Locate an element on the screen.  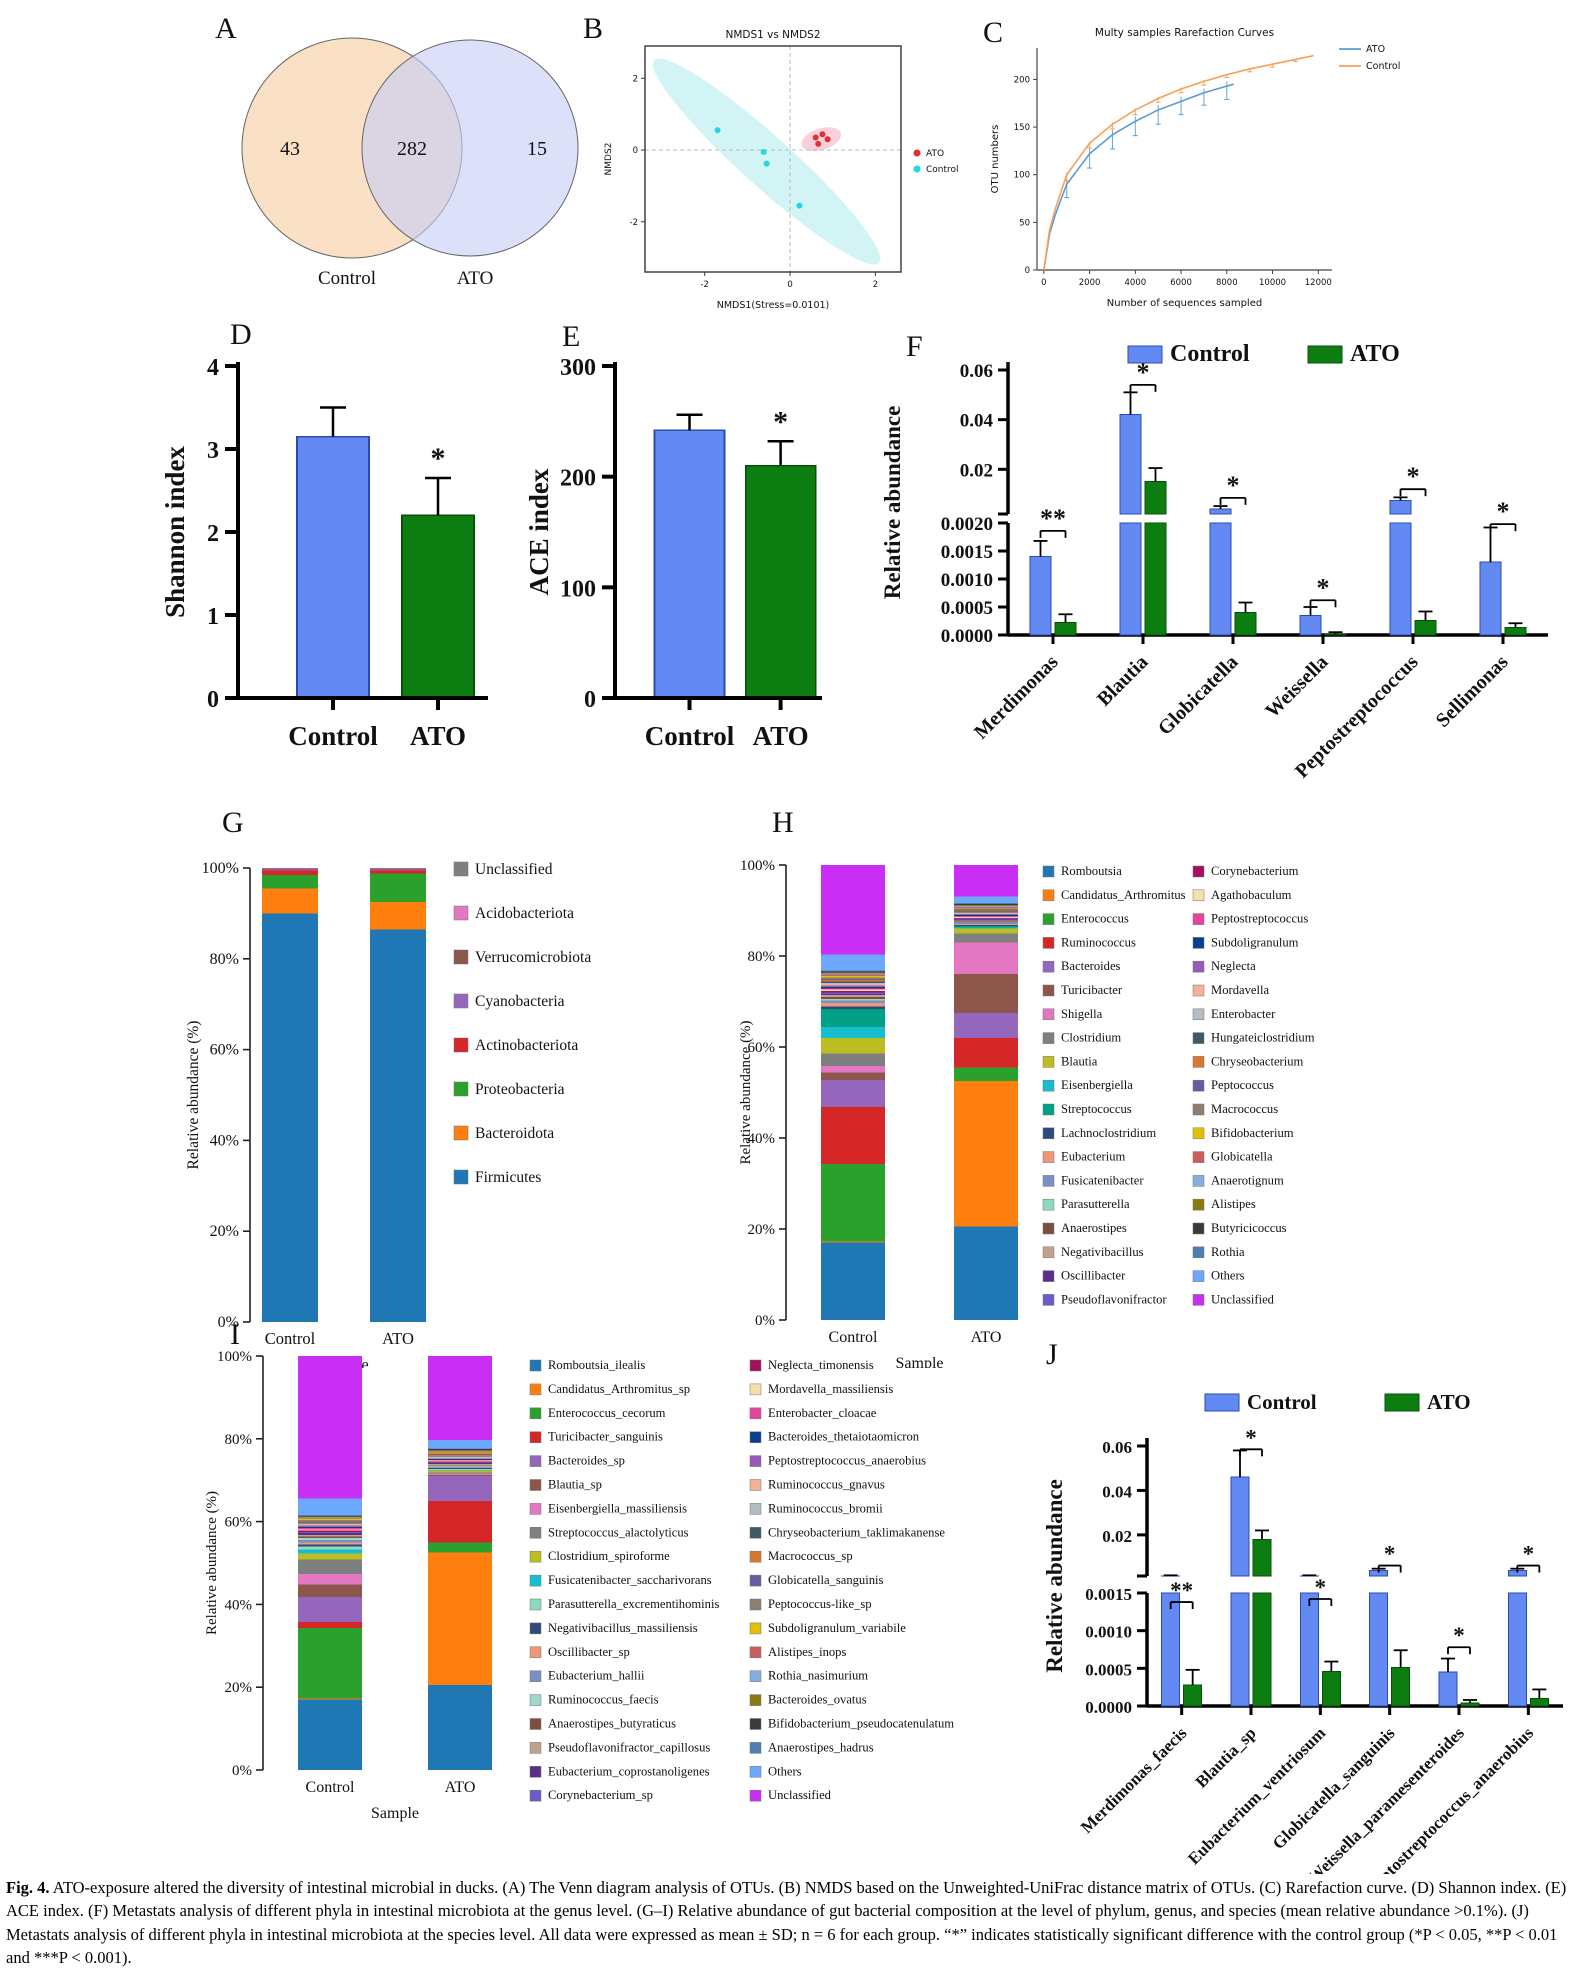
rect-shape is located at coordinates (773, 159).